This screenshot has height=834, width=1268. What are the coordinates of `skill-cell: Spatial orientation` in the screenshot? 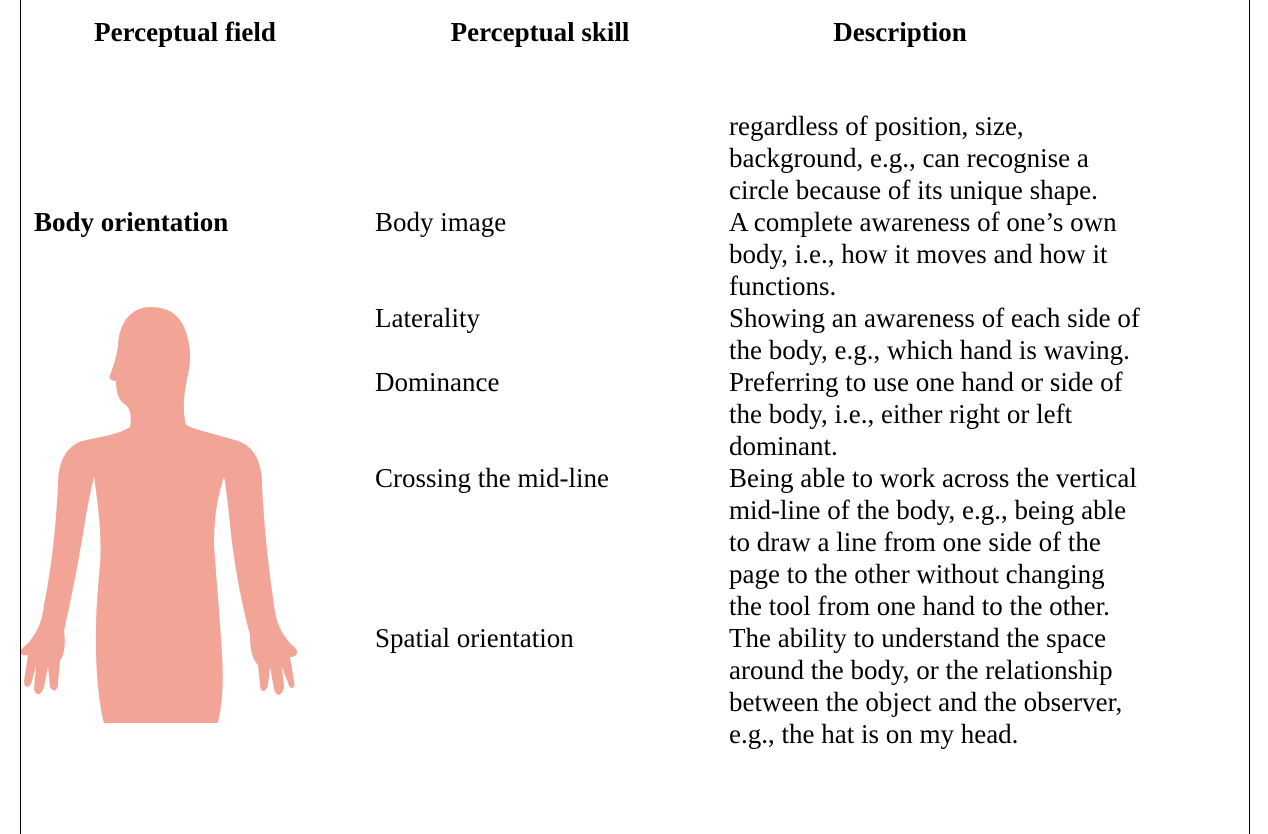 It's located at (474, 638).